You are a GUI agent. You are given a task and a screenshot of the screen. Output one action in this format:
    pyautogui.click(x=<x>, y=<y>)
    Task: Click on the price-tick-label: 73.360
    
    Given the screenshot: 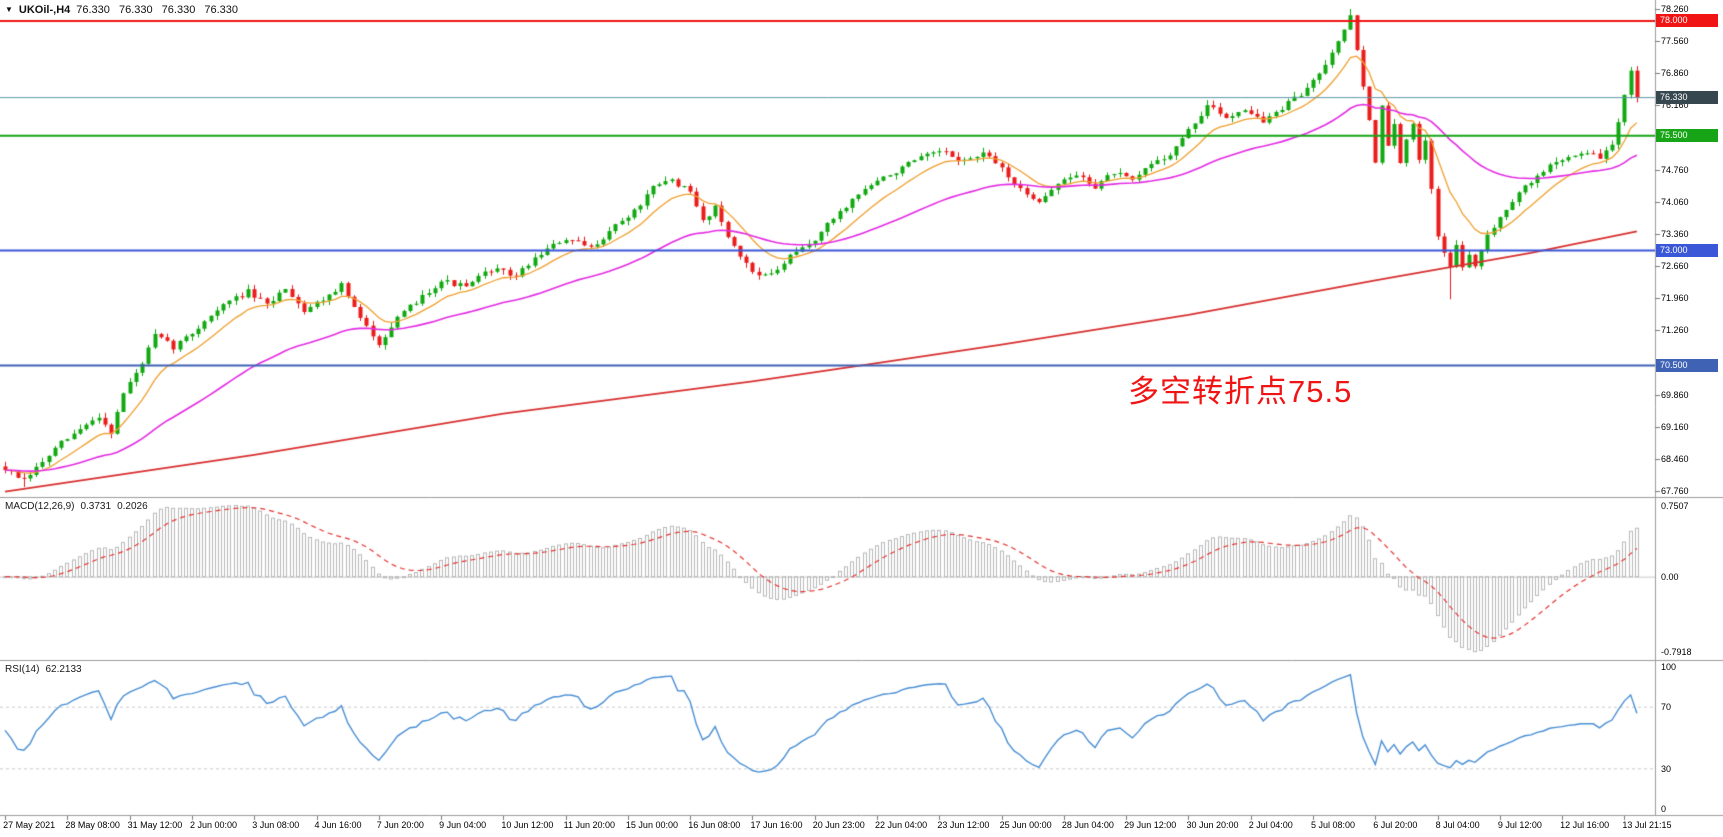 What is the action you would take?
    pyautogui.click(x=1675, y=234)
    